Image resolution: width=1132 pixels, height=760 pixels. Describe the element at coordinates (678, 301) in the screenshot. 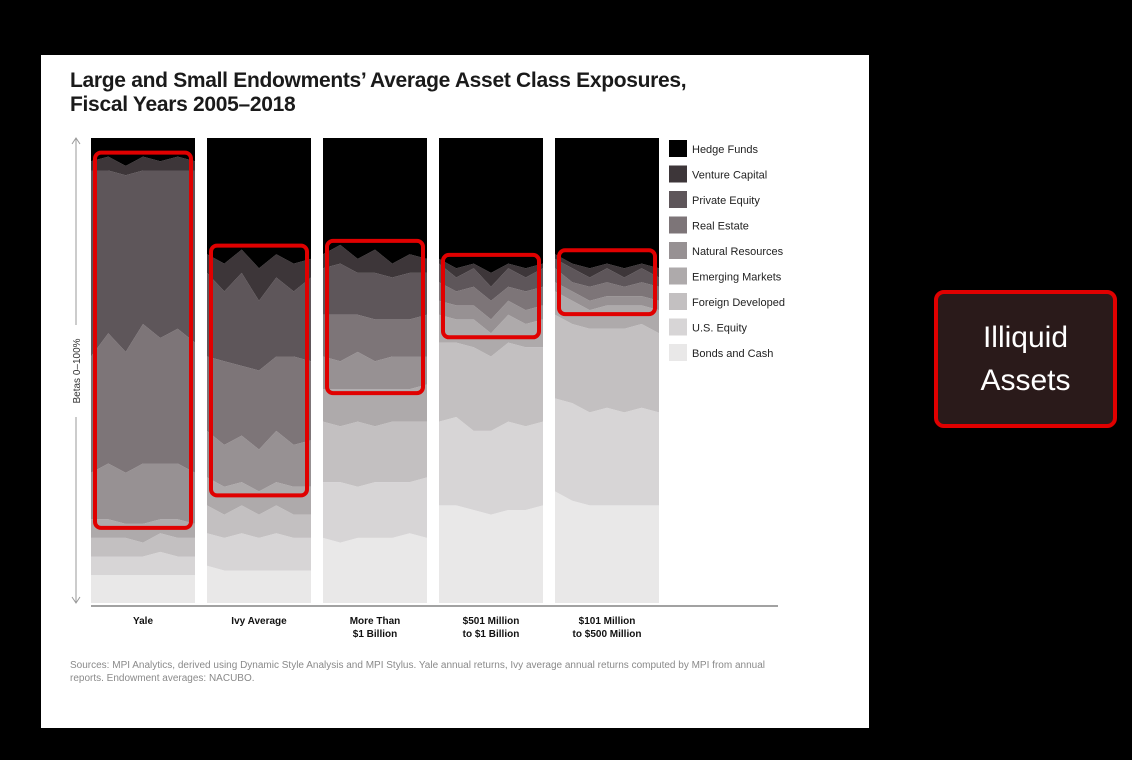

I see `legend-swatch-foreign-developed` at that location.